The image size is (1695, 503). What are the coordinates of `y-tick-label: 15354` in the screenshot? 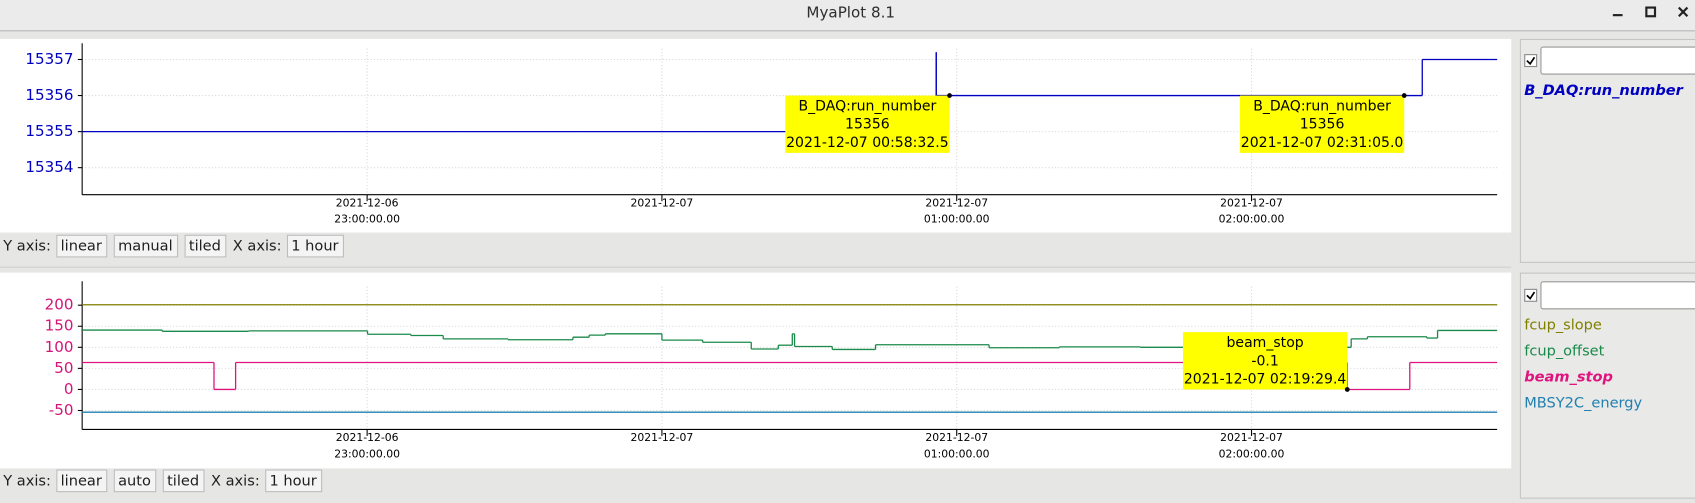 It's located at (49, 167).